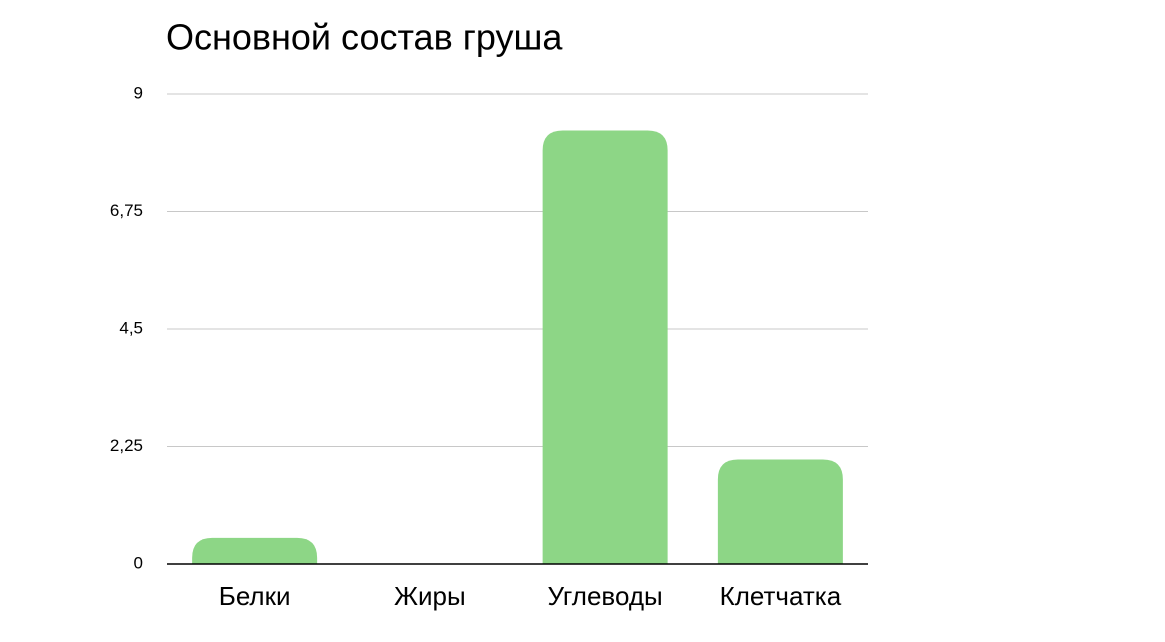 This screenshot has height=642, width=1165. Describe the element at coordinates (781, 596) in the screenshot. I see `x-tick-label: Клетчатка` at that location.